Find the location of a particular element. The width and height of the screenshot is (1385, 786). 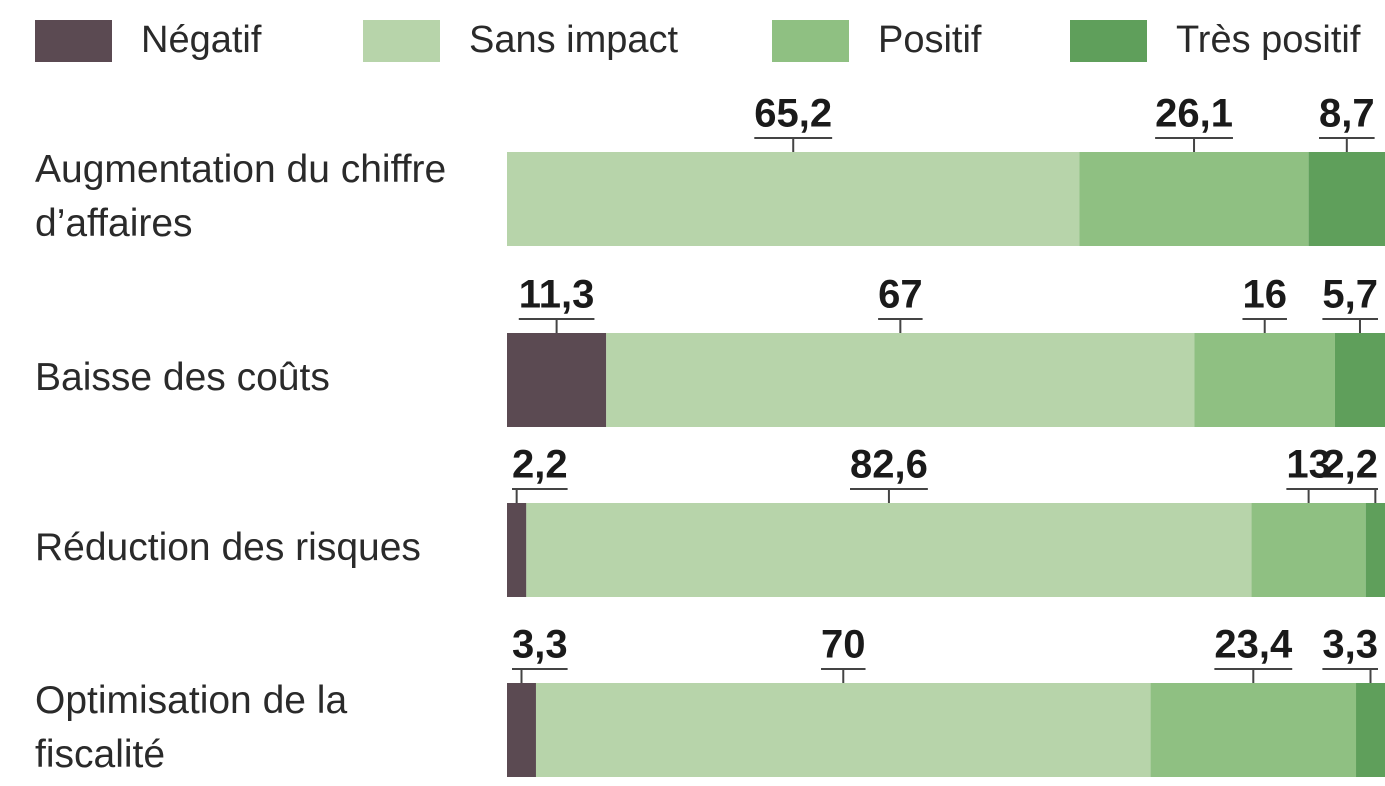

legend-label: Sans impact is located at coordinates (574, 40).